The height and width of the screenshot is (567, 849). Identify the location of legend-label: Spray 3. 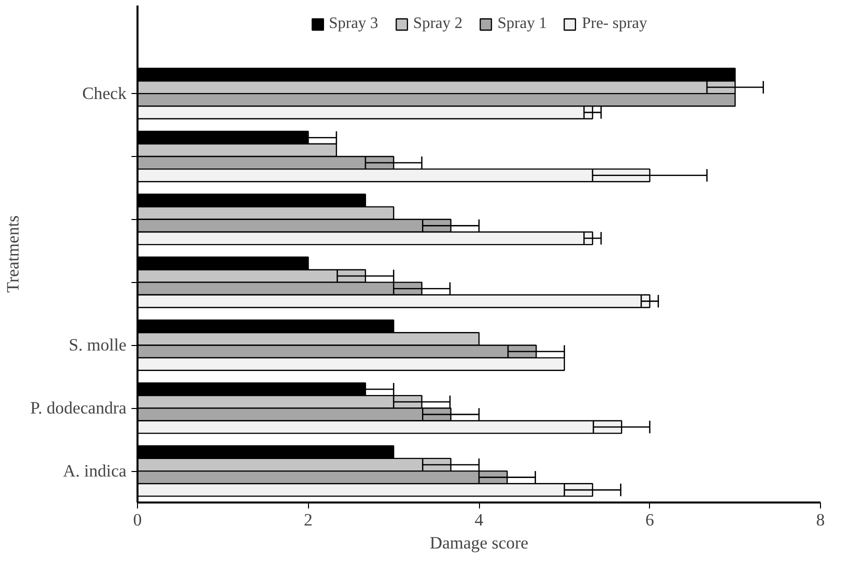
(353, 24).